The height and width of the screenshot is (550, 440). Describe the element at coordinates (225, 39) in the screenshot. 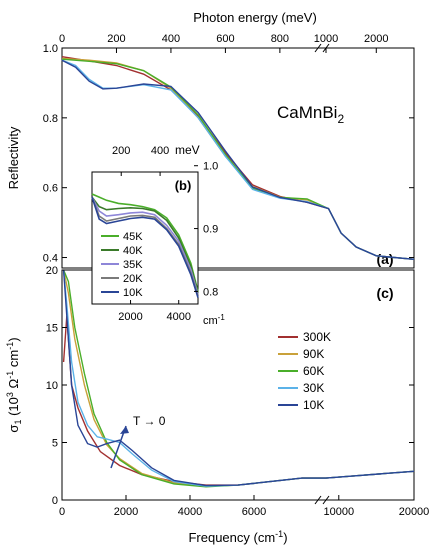

I see `panel-a-xtick-label: 600` at that location.